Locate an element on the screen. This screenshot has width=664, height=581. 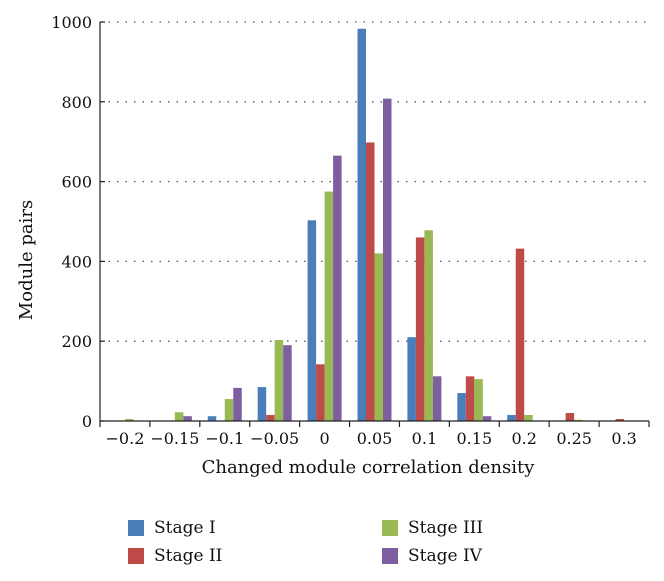
x-tick-label: 0.15 is located at coordinates (475, 438).